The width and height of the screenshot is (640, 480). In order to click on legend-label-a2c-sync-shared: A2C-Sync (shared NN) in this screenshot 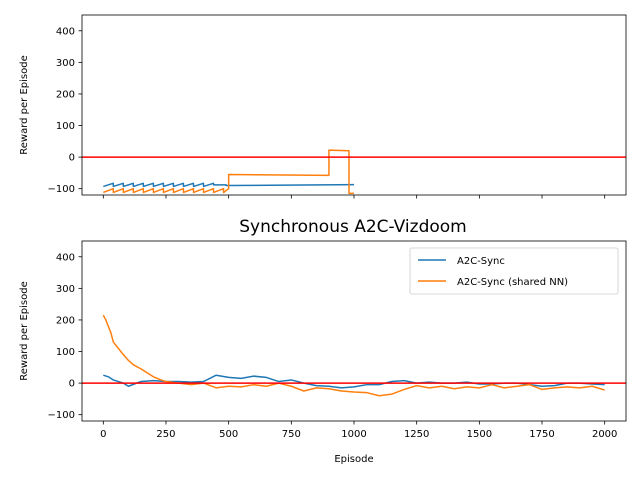, I will do `click(512, 282)`.